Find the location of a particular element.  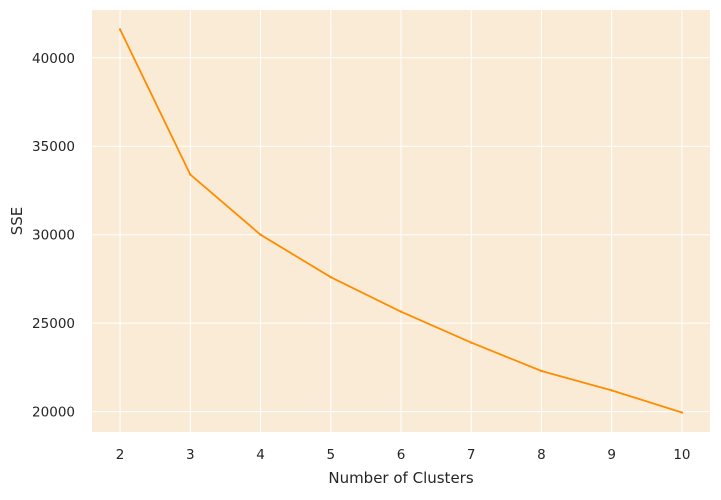

x-tick-label: 6 is located at coordinates (401, 455).